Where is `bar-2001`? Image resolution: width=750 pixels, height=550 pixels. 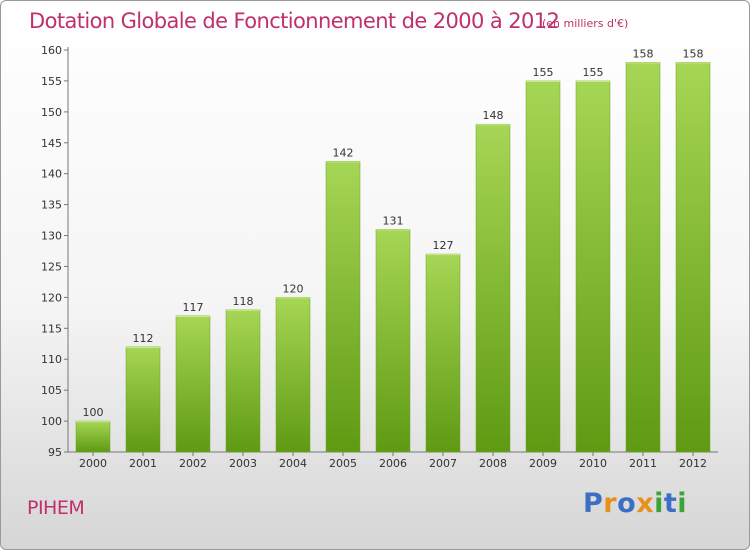 bar-2001 is located at coordinates (143, 399).